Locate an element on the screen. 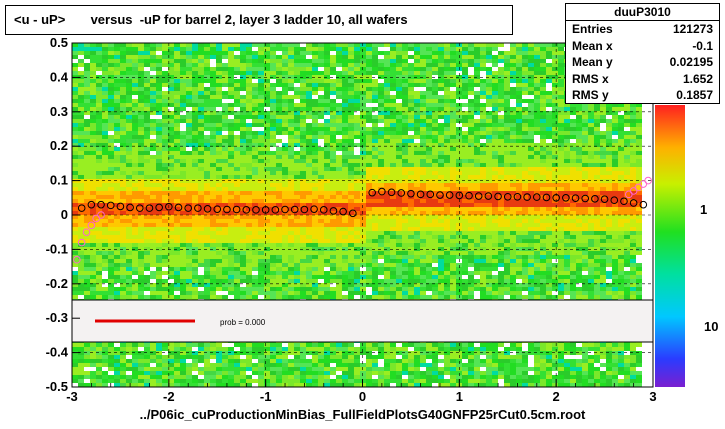 The width and height of the screenshot is (725, 429). colorbar-gradient is located at coordinates (670, 246).